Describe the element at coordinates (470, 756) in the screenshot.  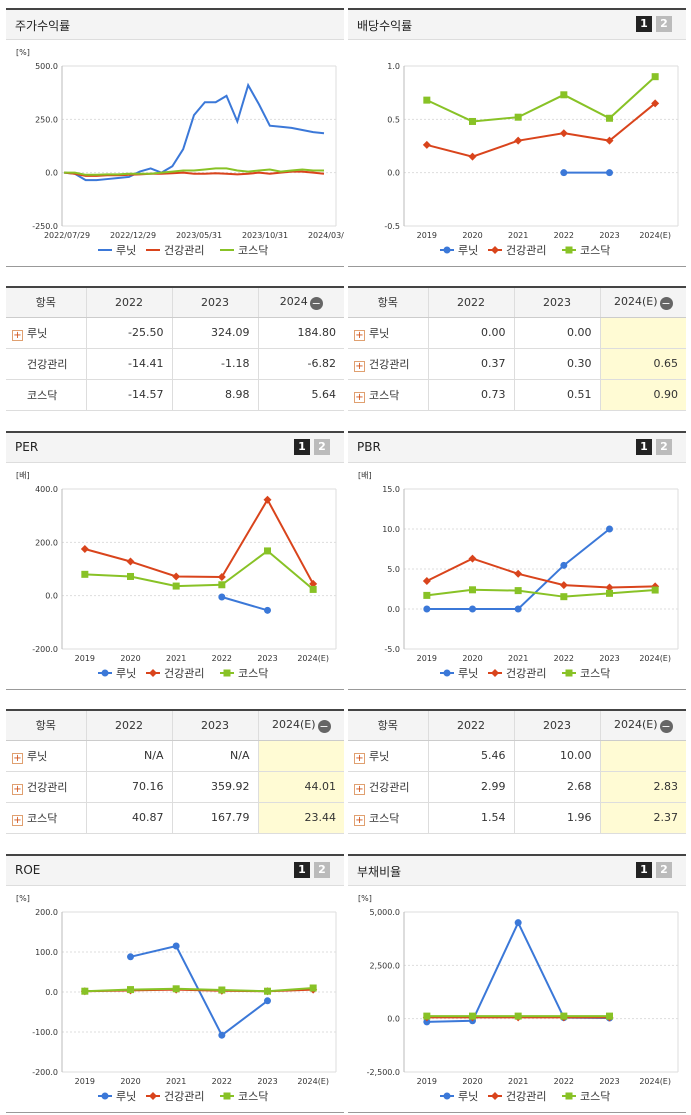
I see `table-cell: 5.46` at that location.